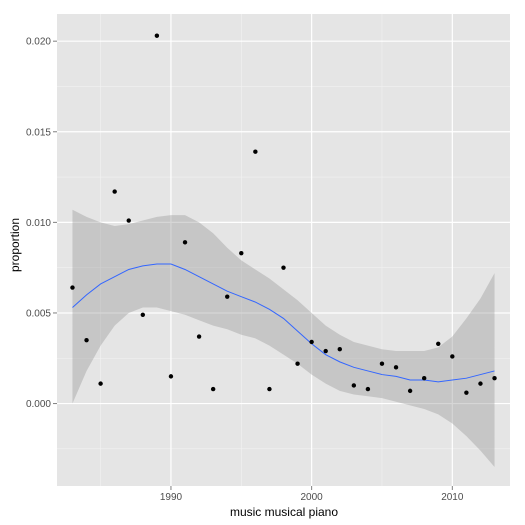 Image resolution: width=525 pixels, height=525 pixels. Describe the element at coordinates (312, 497) in the screenshot. I see `x-tick-label: 2000` at that location.